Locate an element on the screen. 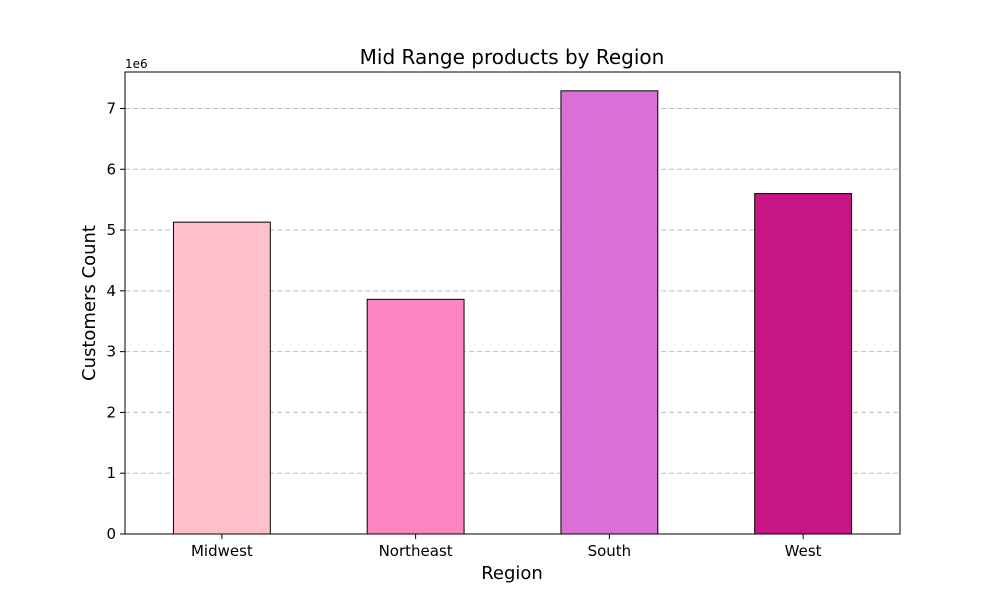 This screenshot has height=600, width=1000. y-tick-label: 3 is located at coordinates (111, 352).